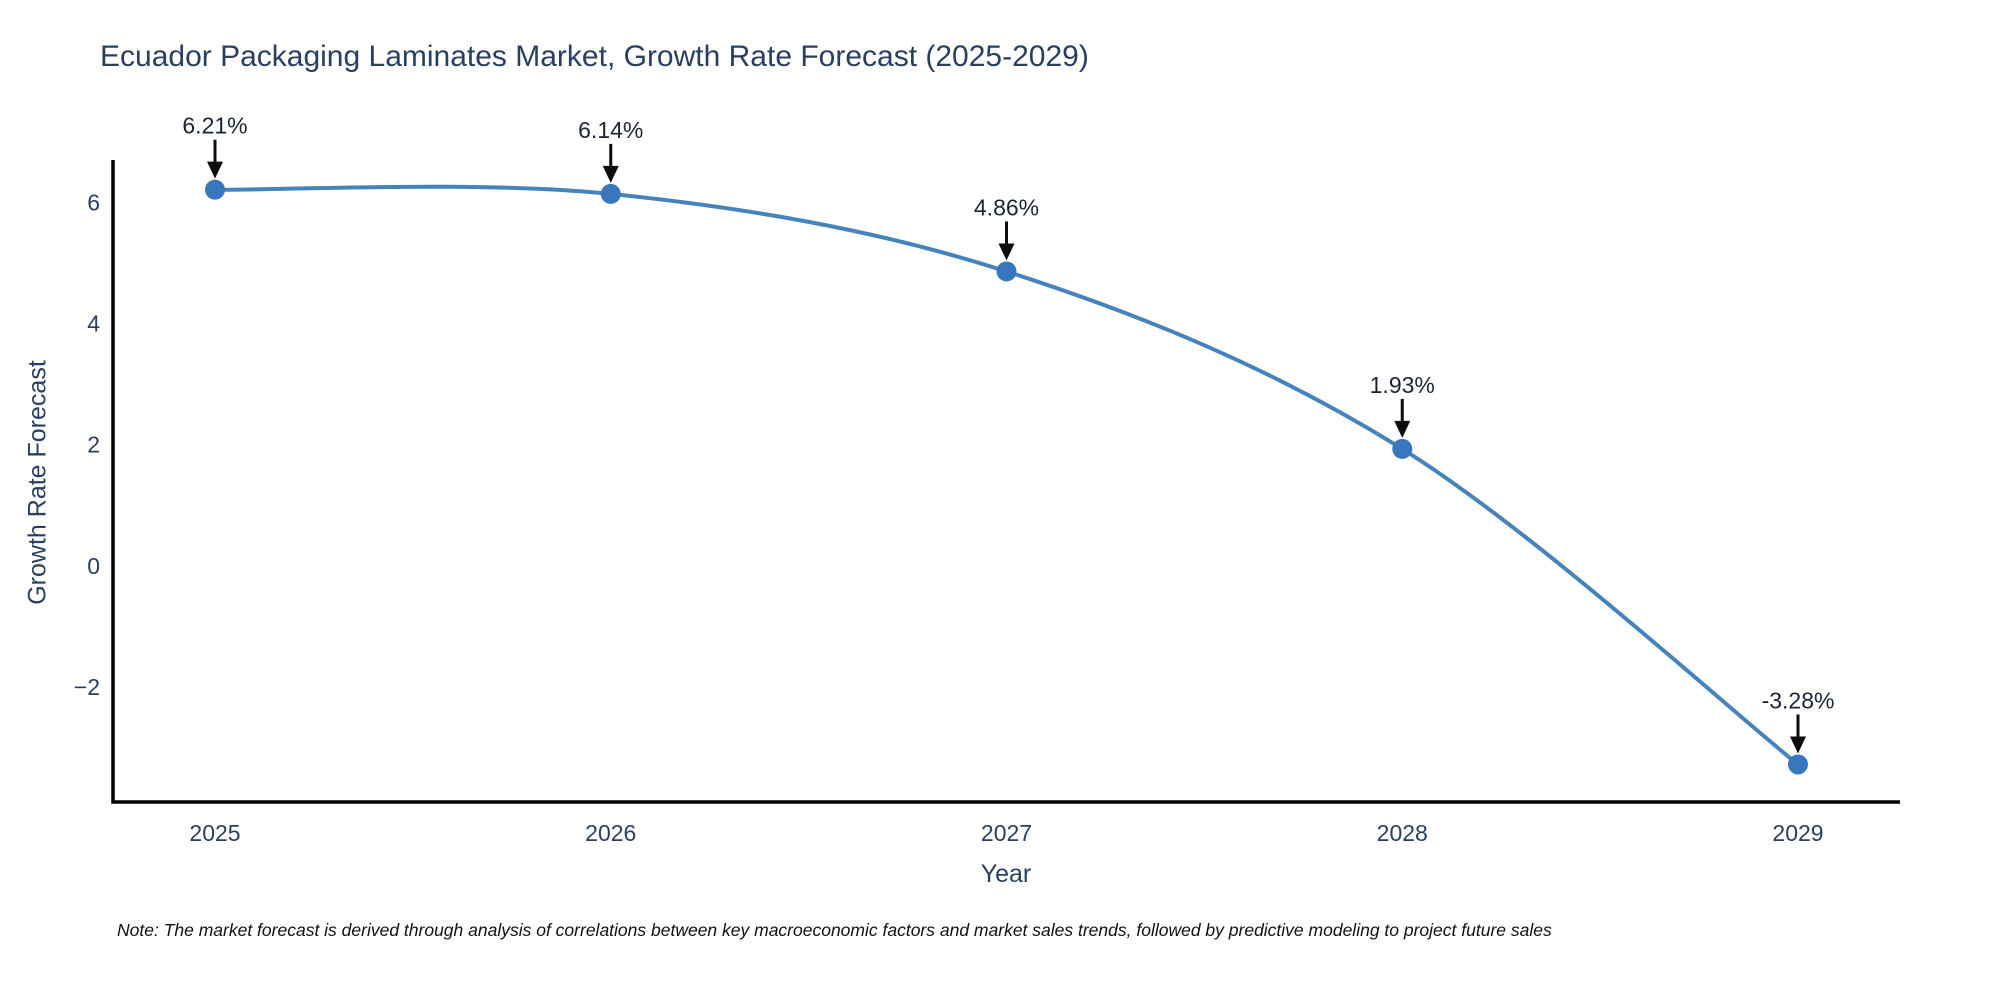 The image size is (2000, 1000). I want to click on y-tick-label: 4, so click(93, 324).